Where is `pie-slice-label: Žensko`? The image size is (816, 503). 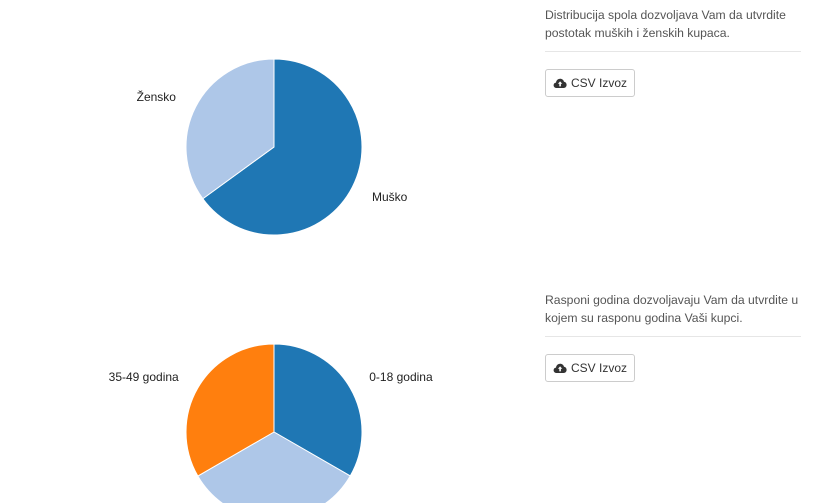 pie-slice-label: Žensko is located at coordinates (157, 96).